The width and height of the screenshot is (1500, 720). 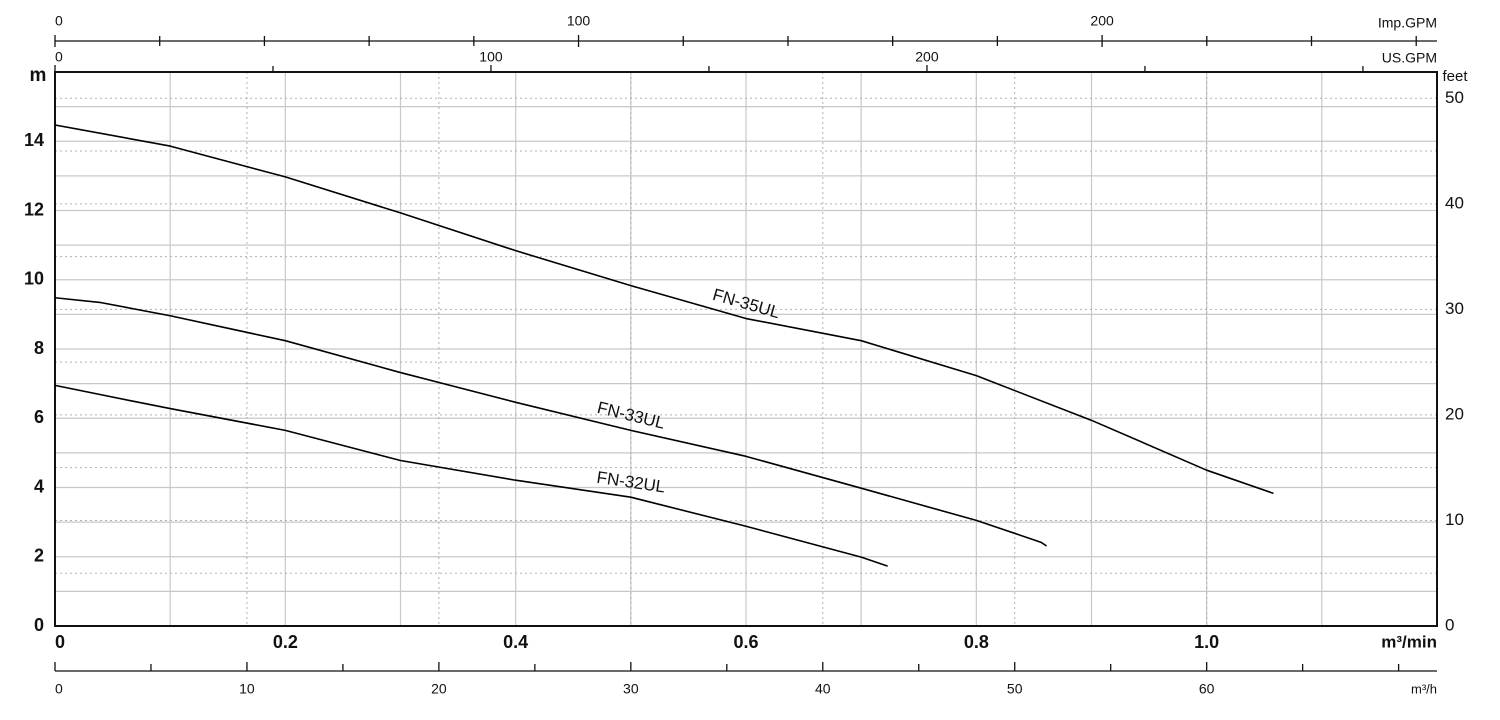 I want to click on y-tick-label: 4, so click(x=39, y=486).